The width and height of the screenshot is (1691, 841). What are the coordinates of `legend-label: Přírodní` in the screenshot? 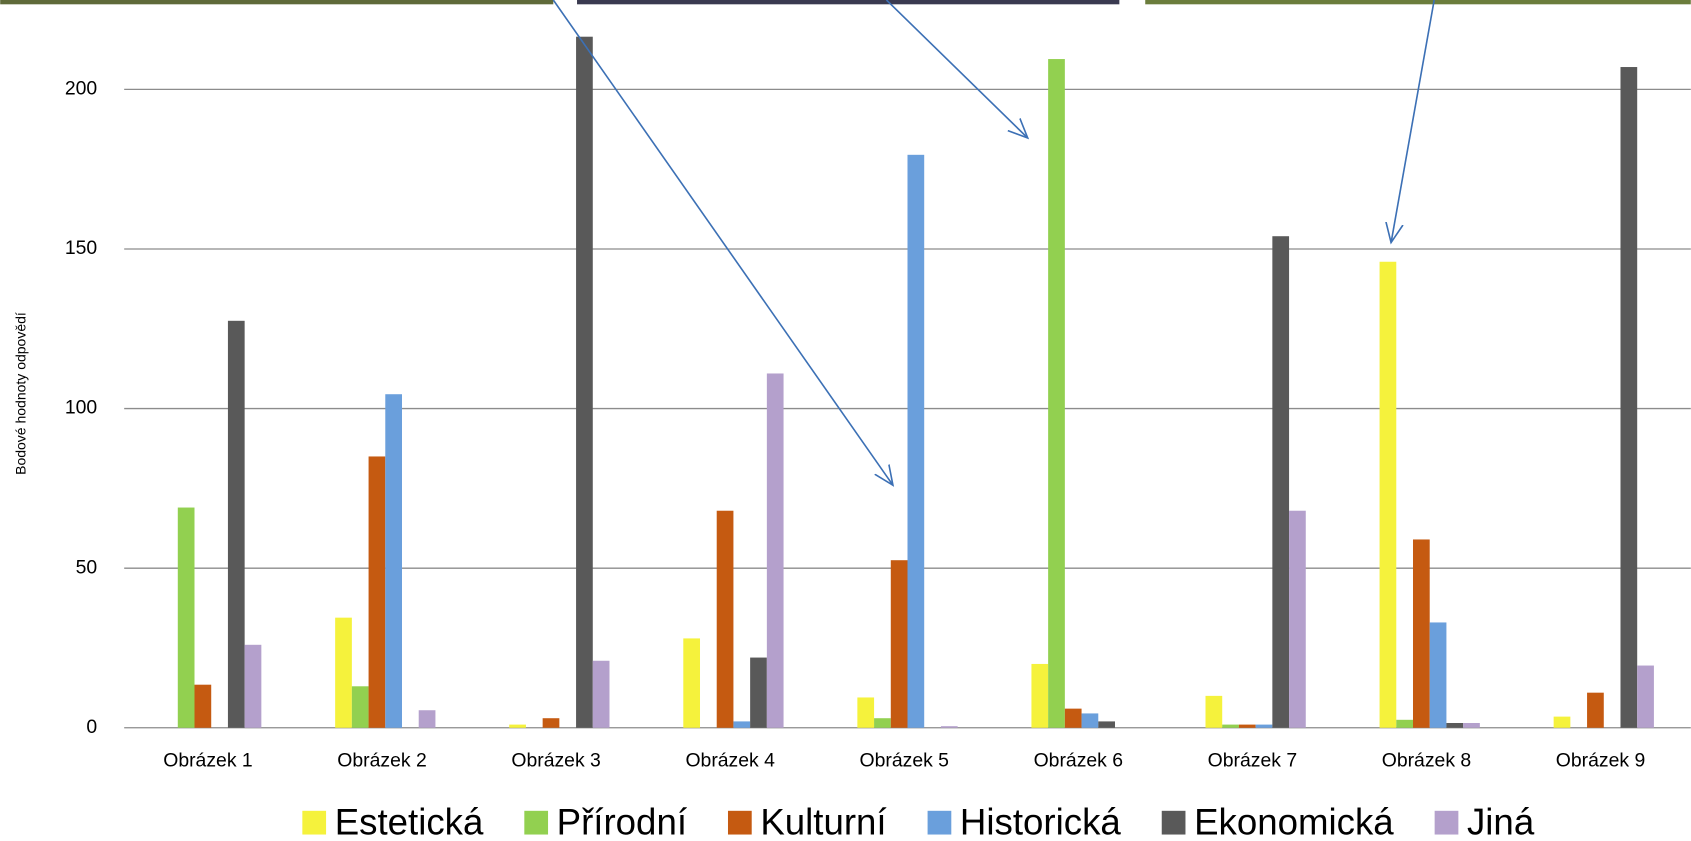 It's located at (622, 821).